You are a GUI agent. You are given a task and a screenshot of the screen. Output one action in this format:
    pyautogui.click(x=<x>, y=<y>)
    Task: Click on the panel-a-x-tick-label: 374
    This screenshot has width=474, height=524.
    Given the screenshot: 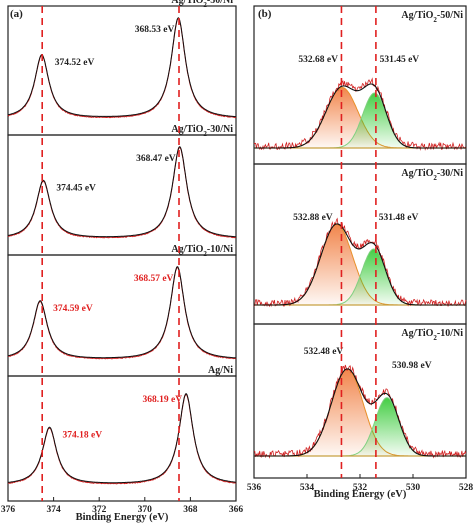 What is the action you would take?
    pyautogui.click(x=53, y=510)
    